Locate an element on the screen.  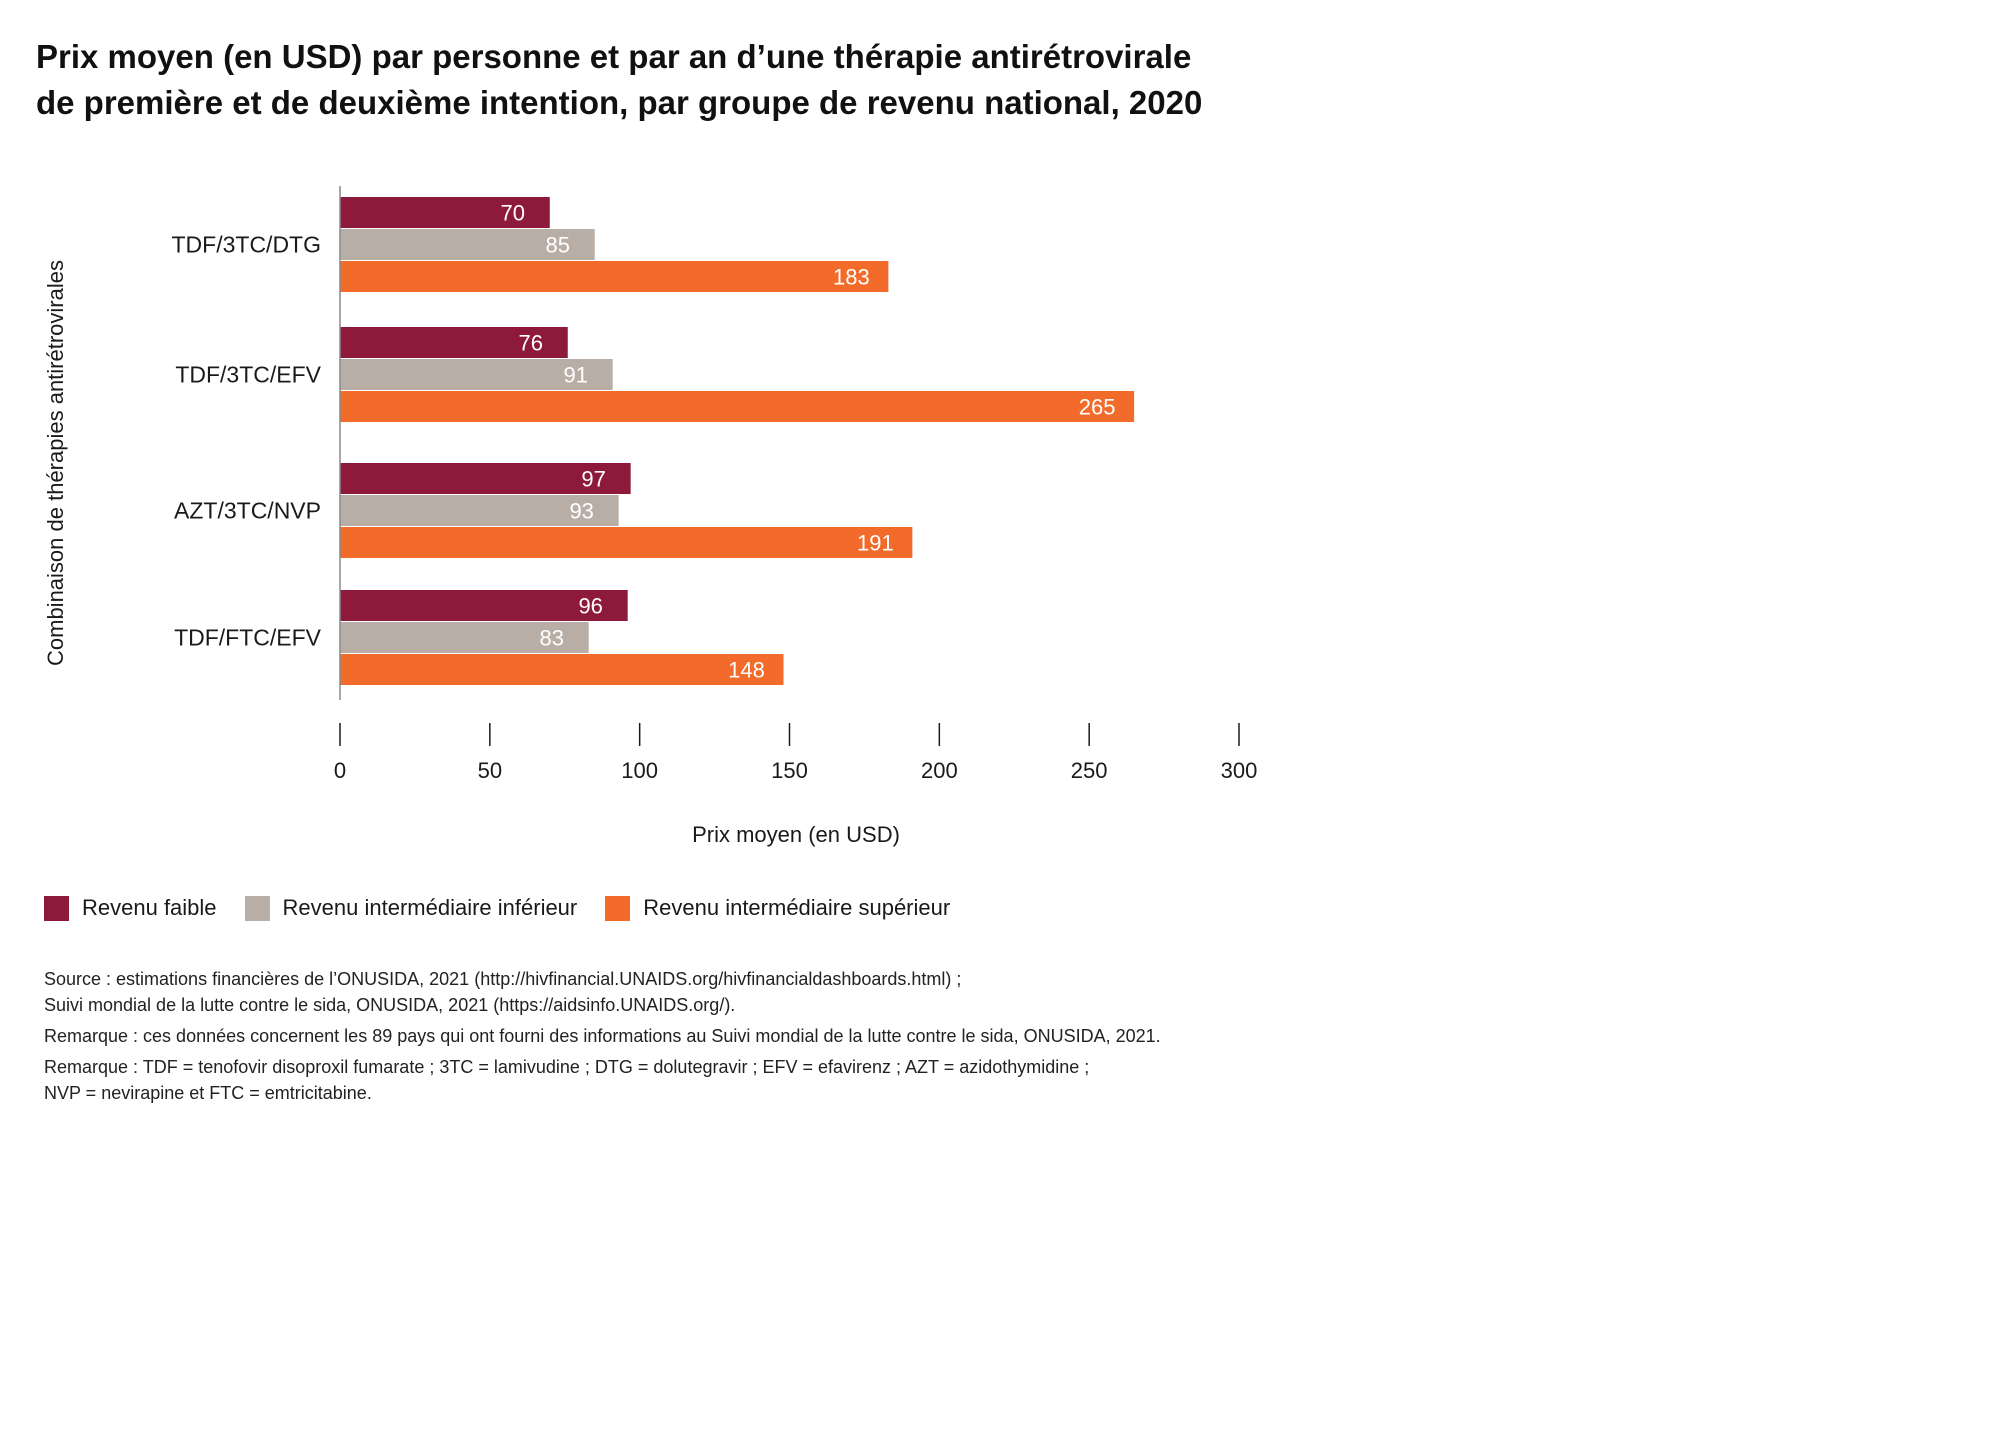
remark-note-2-line-2: NVP = nevirapine et FTC = emtricitabine. is located at coordinates (208, 1093).